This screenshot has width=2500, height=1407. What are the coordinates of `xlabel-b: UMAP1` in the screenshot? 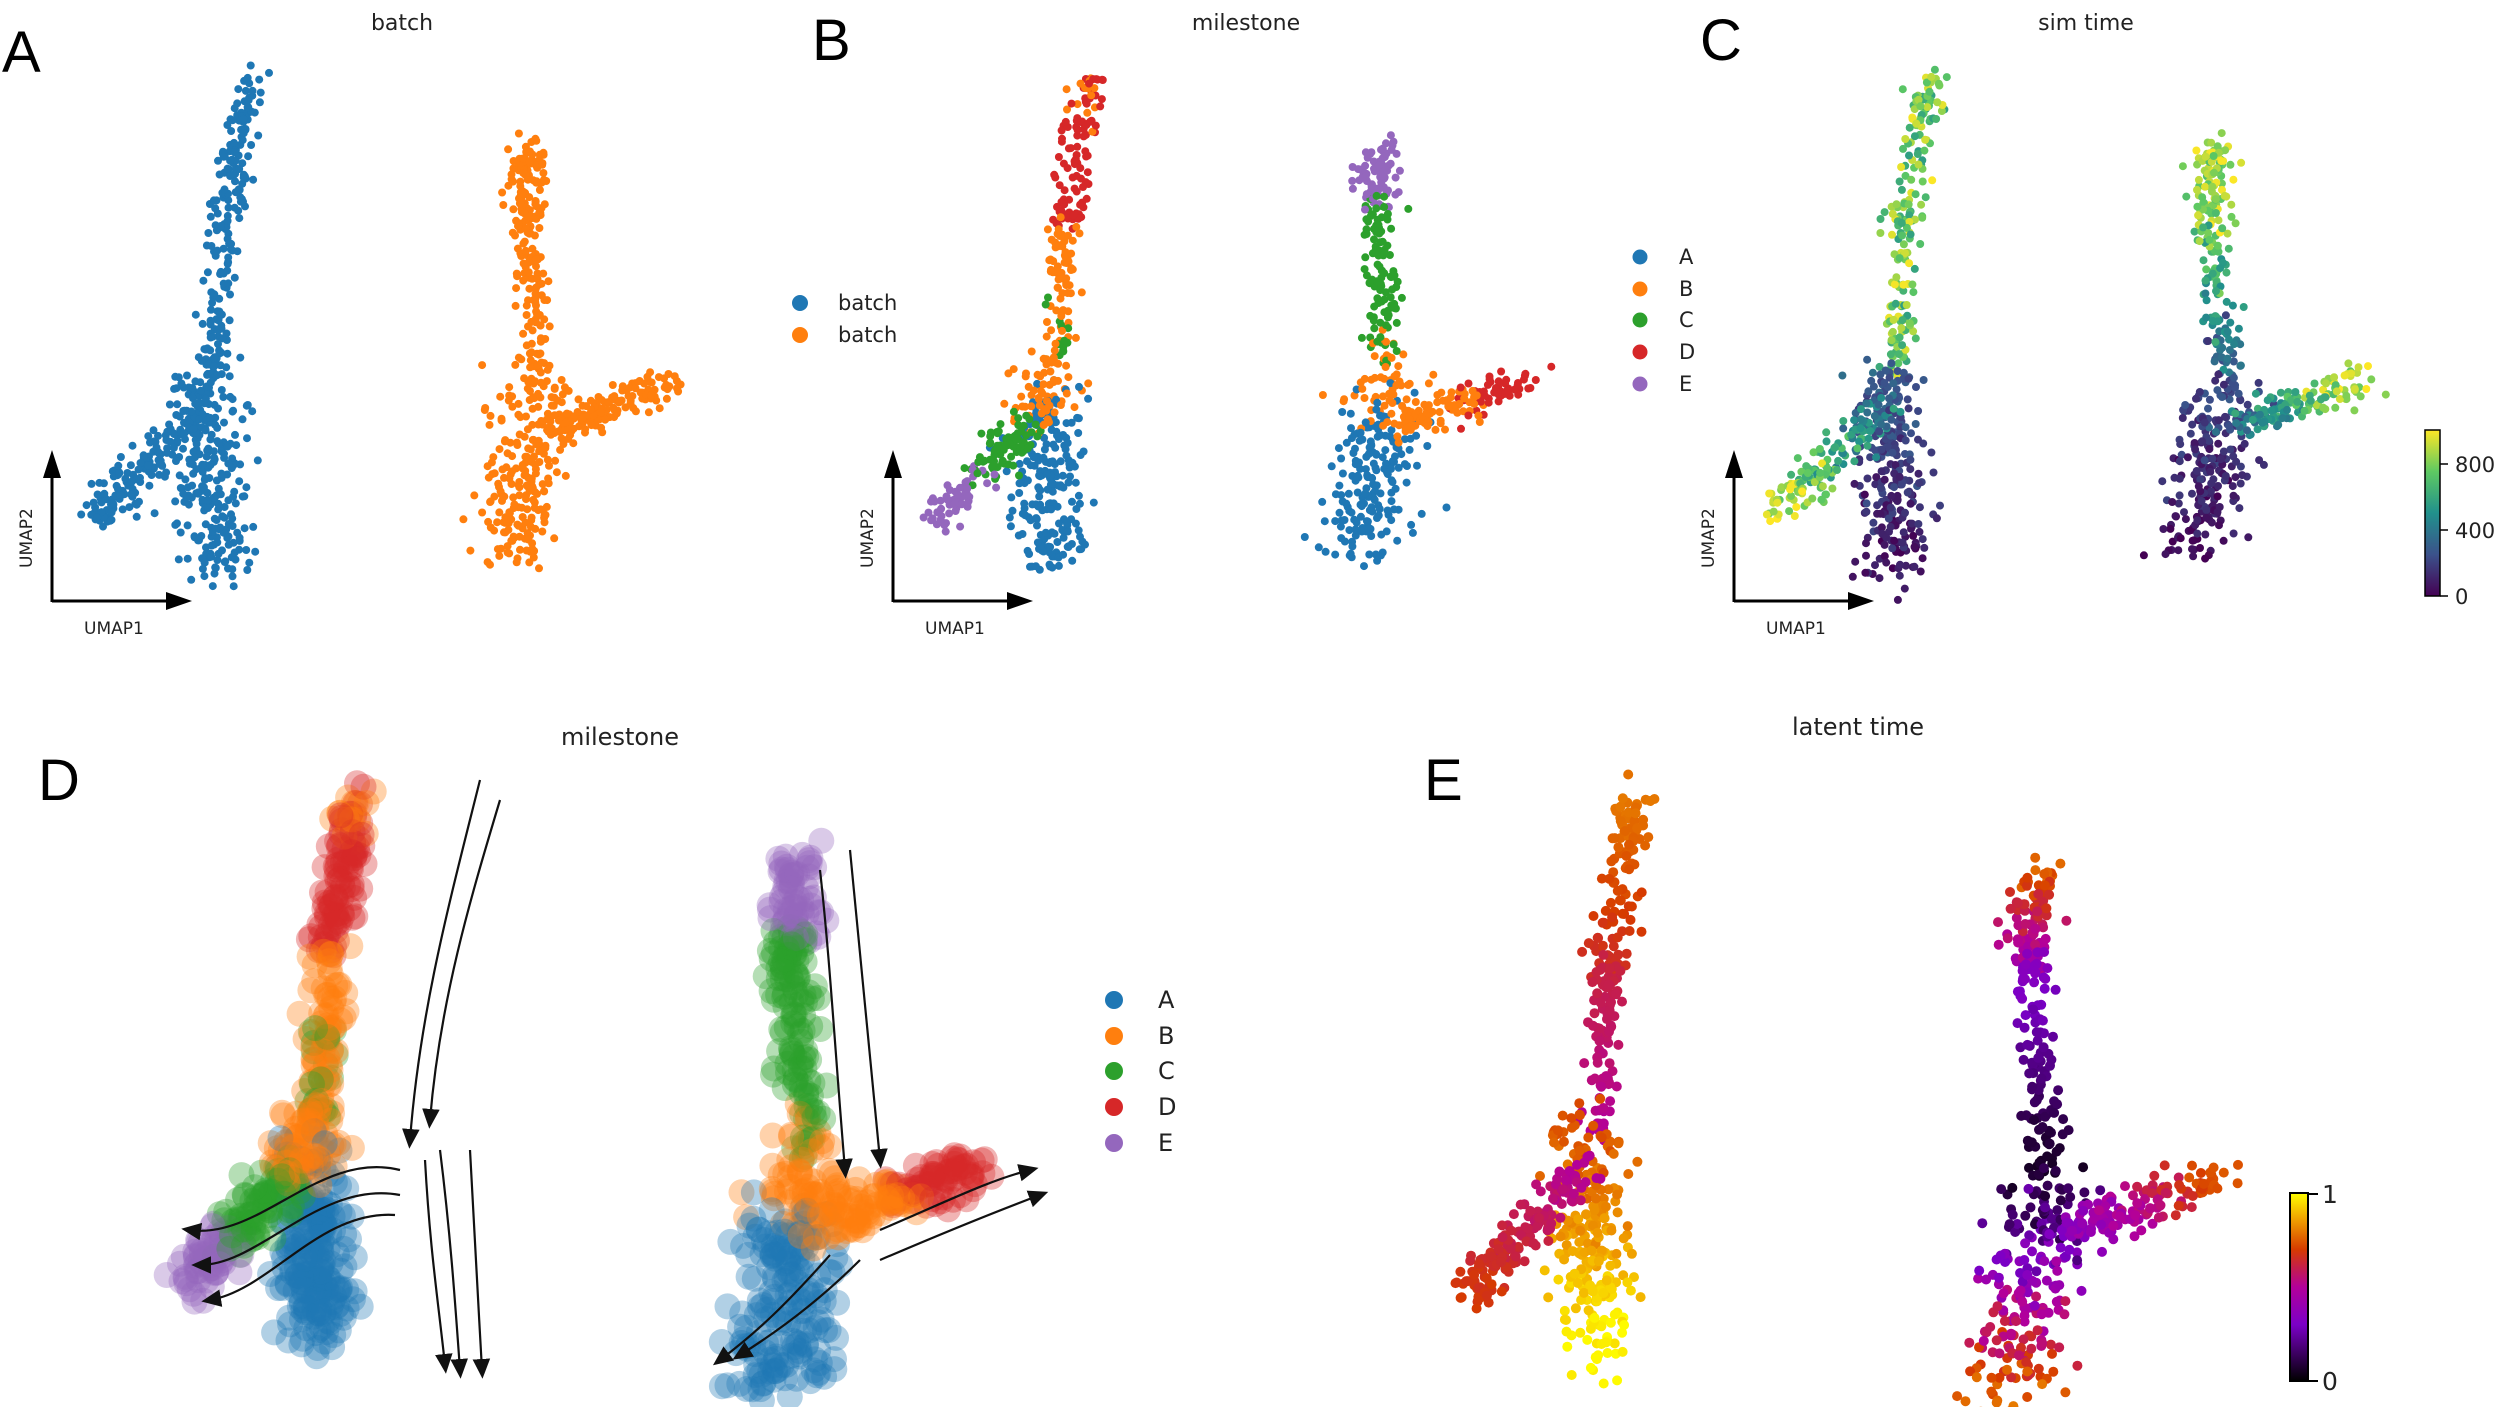 It's located at (955, 629).